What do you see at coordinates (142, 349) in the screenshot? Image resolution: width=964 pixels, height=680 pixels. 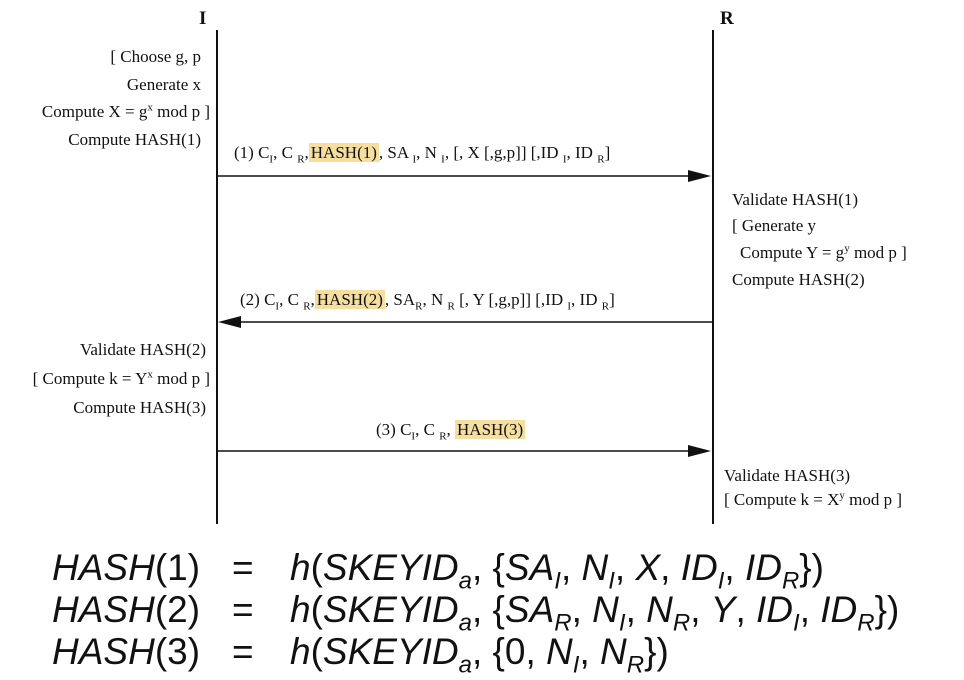 I see `initiator-step-validate2: Validate HASH(2)` at bounding box center [142, 349].